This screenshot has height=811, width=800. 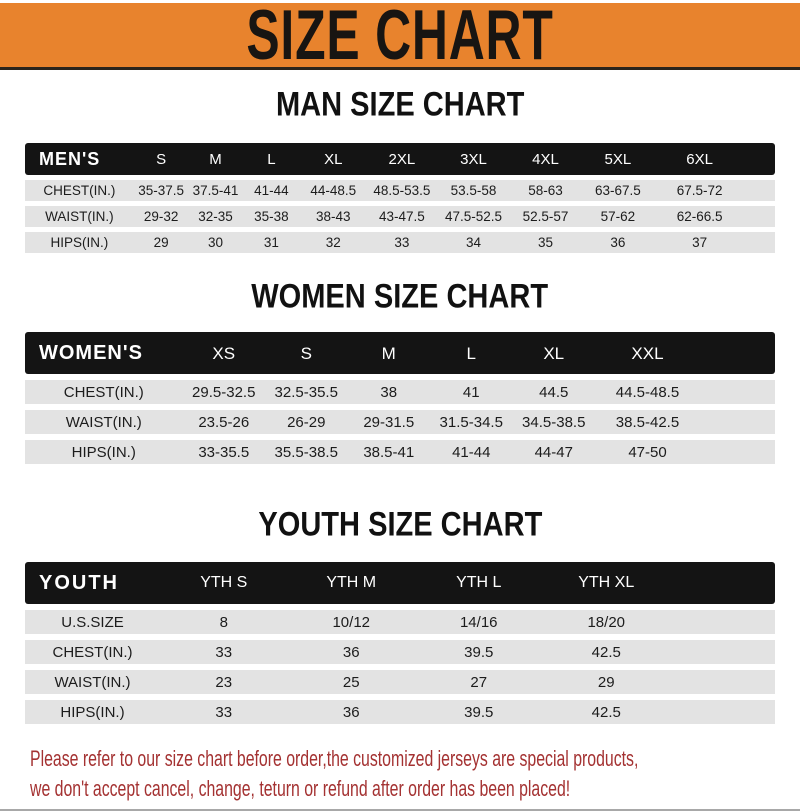 What do you see at coordinates (553, 452) in the screenshot?
I see `data-cell: 44-47` at bounding box center [553, 452].